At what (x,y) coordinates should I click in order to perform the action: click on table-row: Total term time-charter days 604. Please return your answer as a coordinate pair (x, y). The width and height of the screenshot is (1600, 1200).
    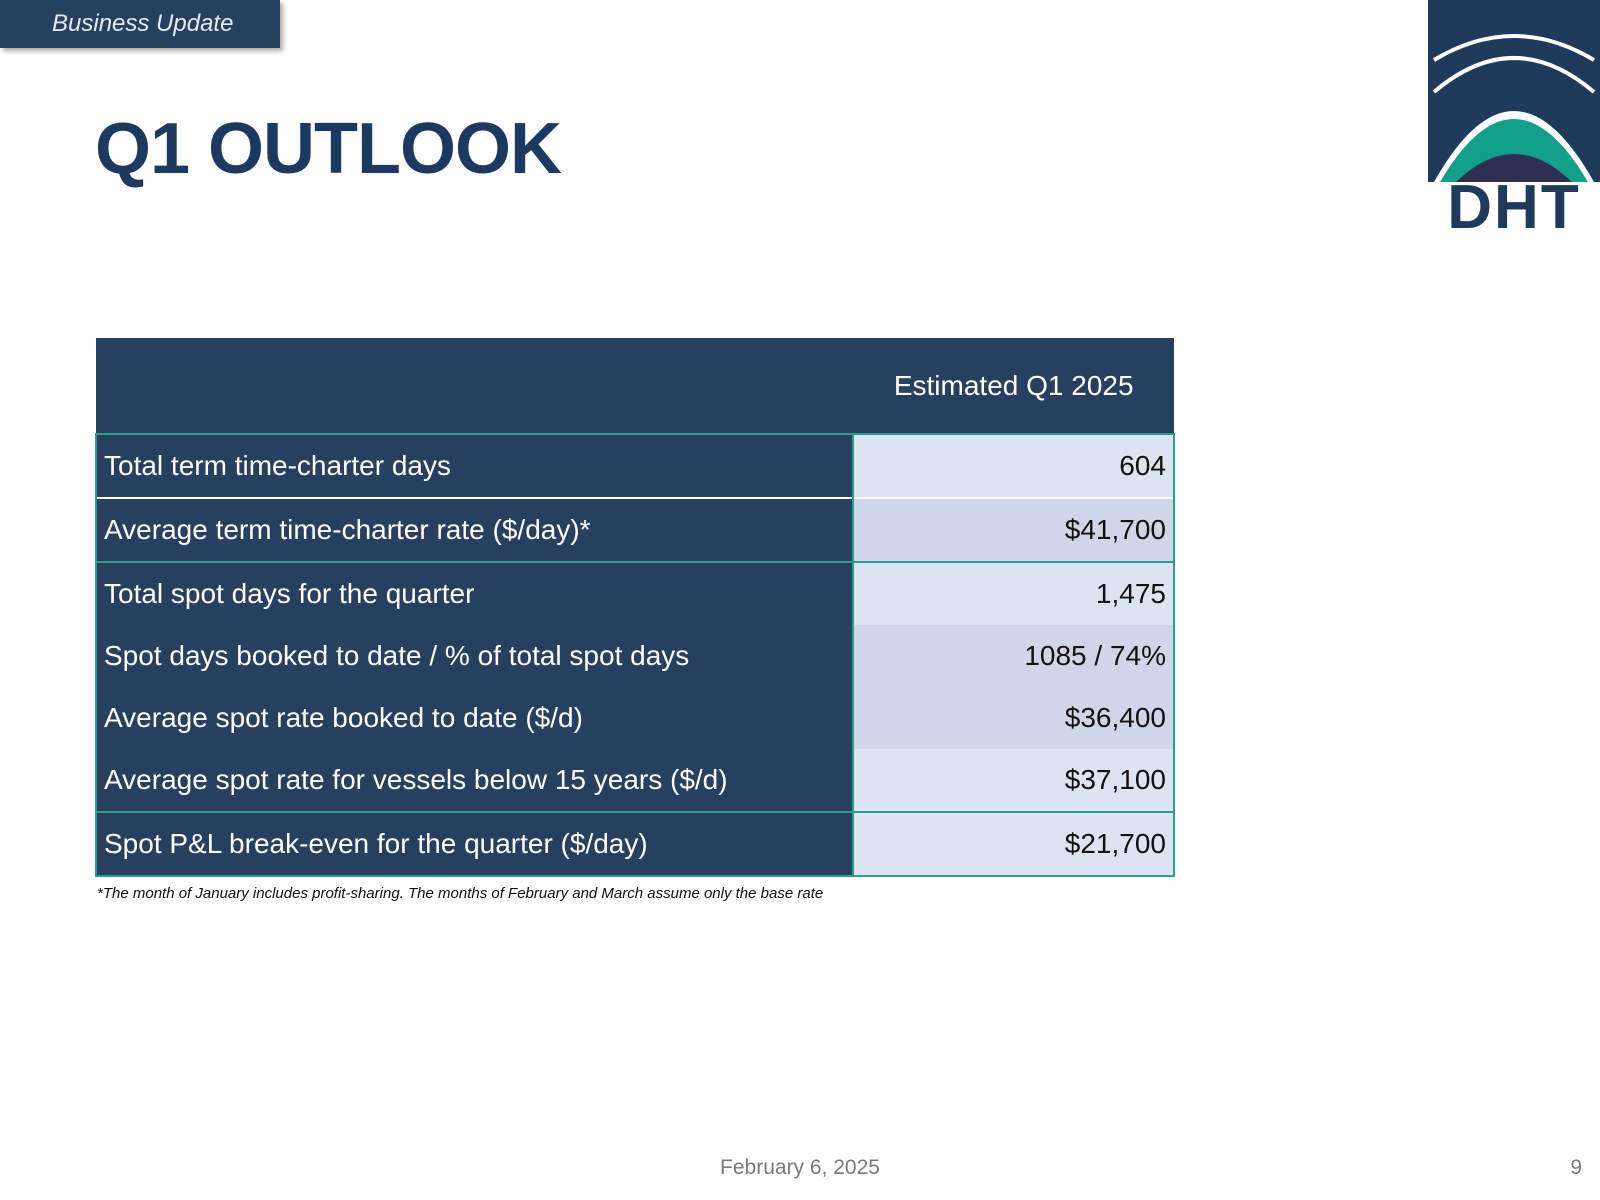
    Looking at the image, I should click on (634, 465).